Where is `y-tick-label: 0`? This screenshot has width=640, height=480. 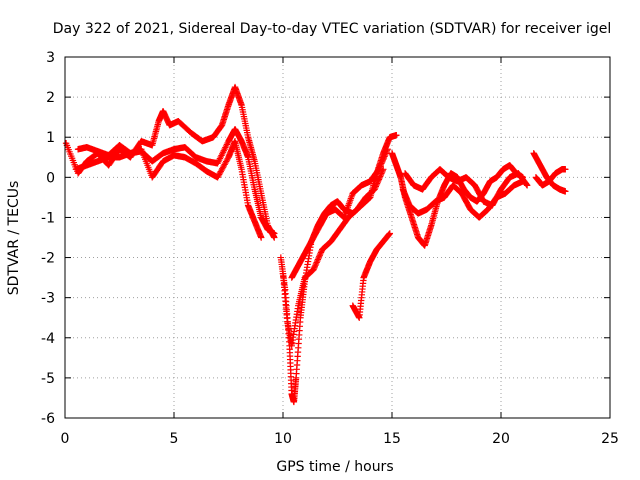 y-tick-label: 0 is located at coordinates (50, 178).